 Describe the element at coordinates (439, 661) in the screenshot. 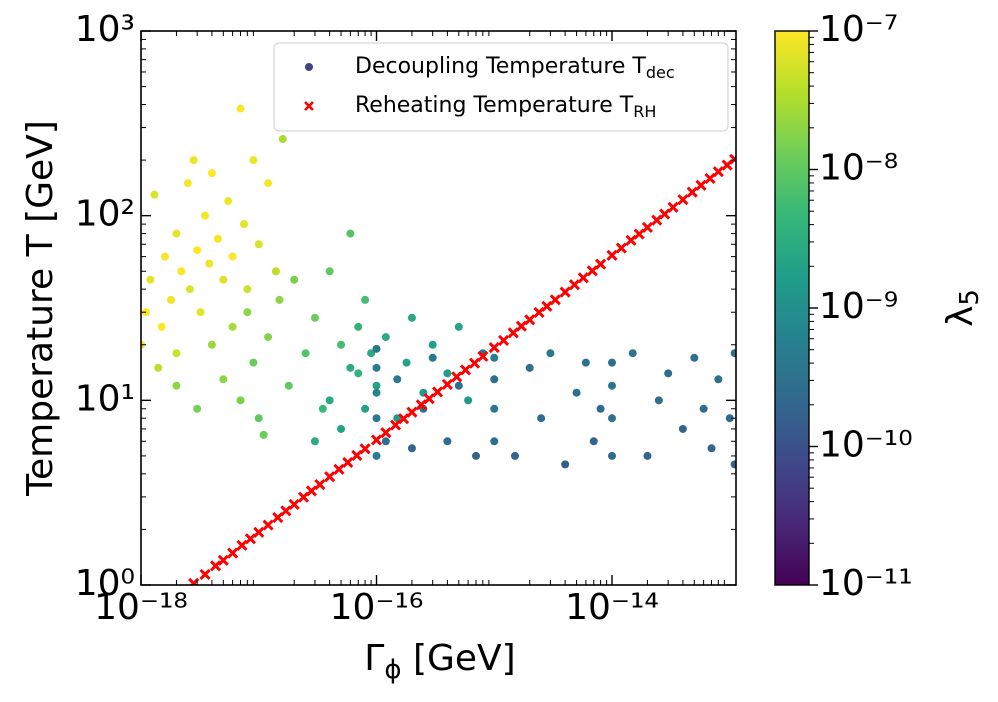

I see `x-axis-label: Γϕ [GeV]` at that location.